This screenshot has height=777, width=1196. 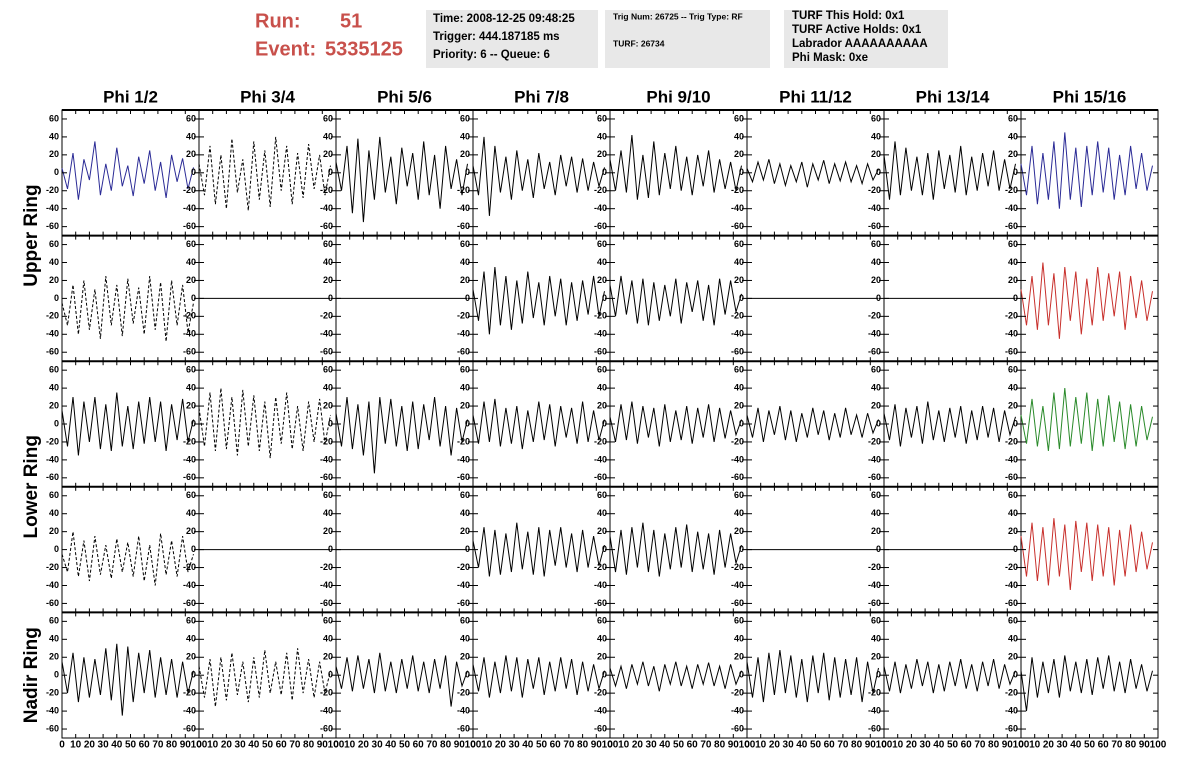 I want to click on x-tick-label: 100, so click(x=610, y=745).